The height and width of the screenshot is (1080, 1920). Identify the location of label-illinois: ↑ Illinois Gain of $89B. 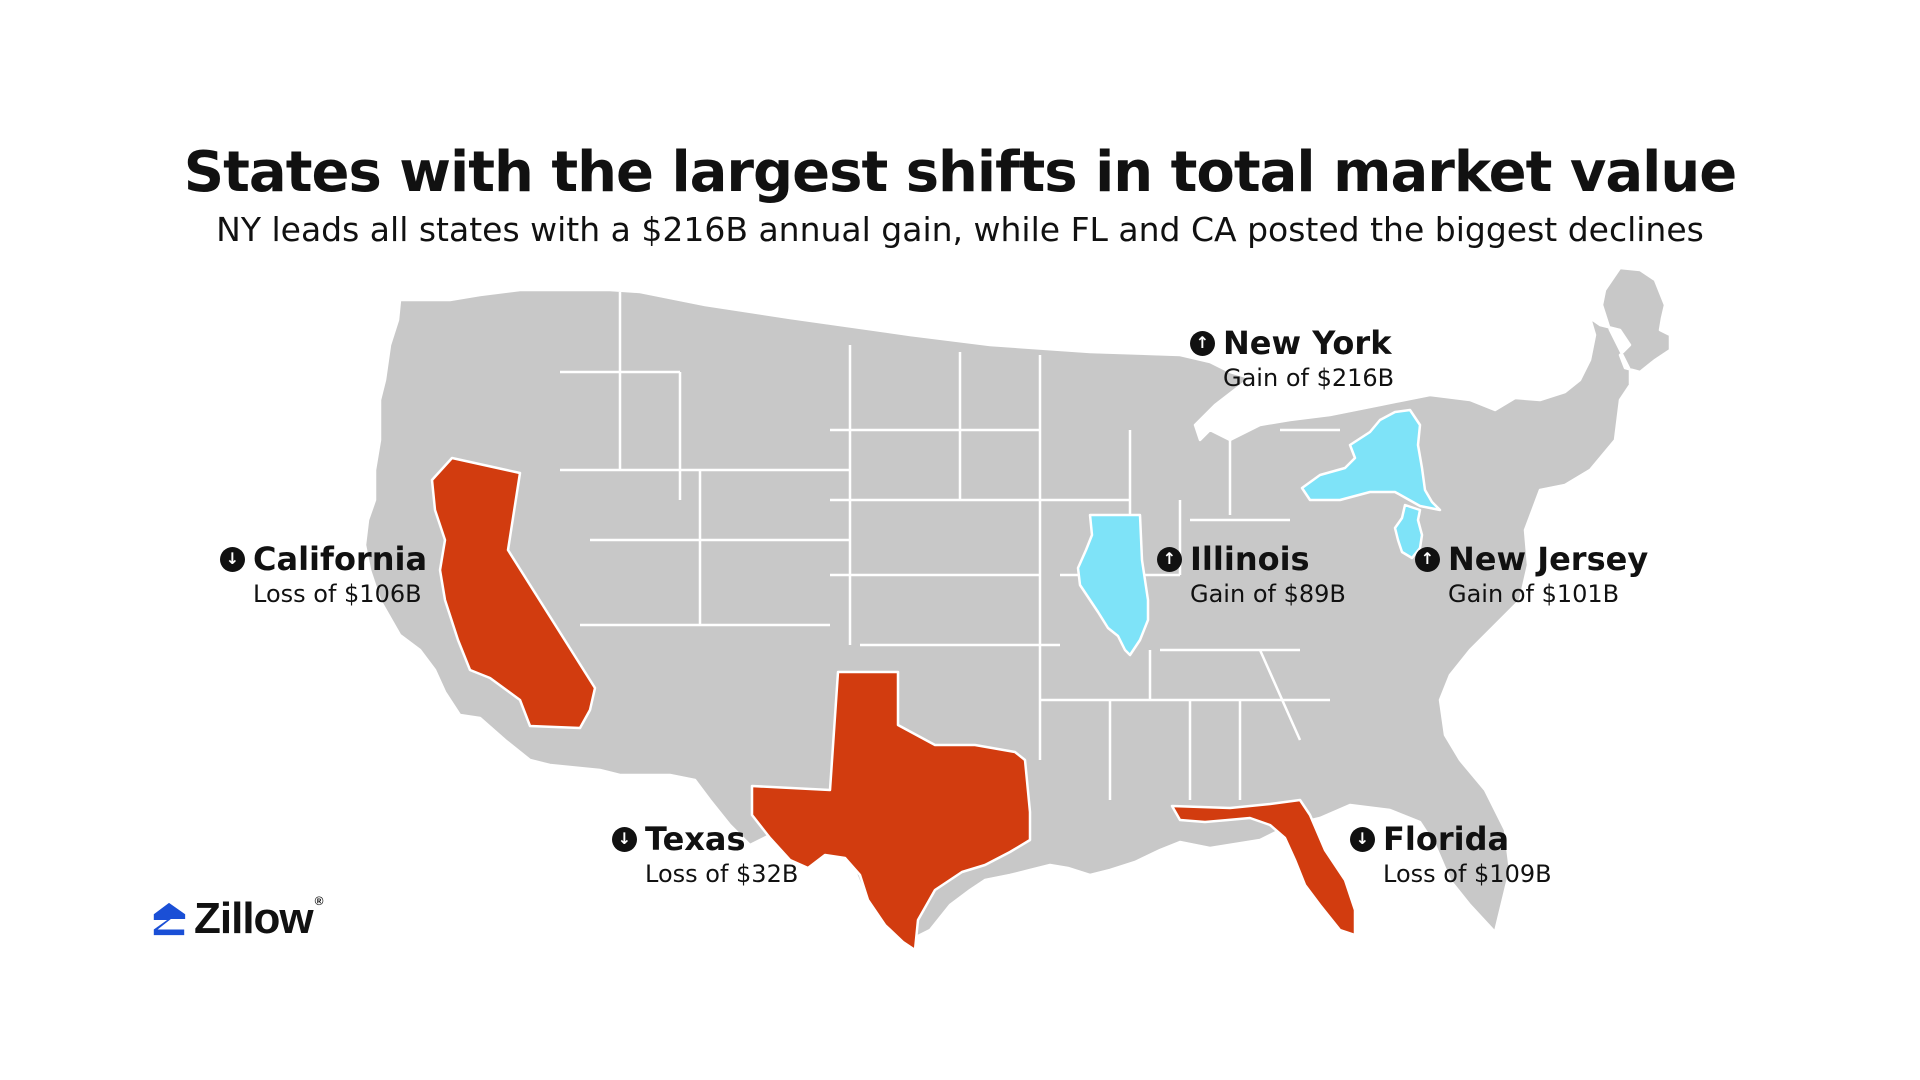
(1251, 575).